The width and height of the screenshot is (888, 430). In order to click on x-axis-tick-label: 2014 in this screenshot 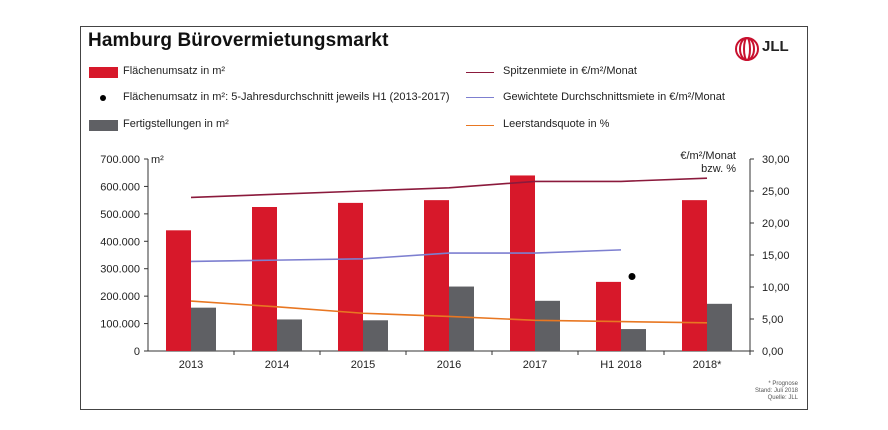, I will do `click(277, 365)`.